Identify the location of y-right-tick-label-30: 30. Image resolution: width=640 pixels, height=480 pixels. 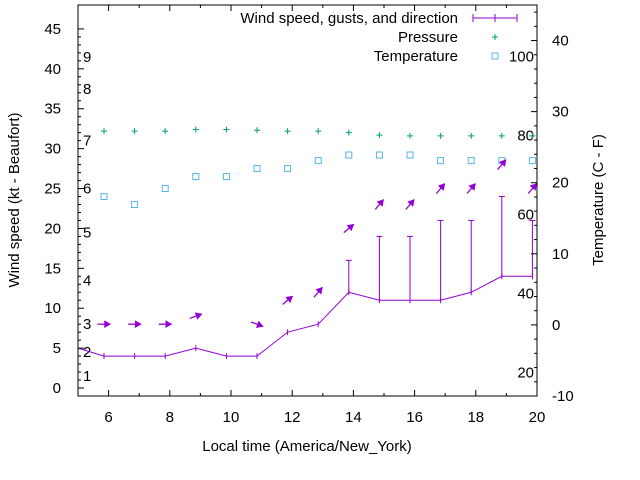
(560, 112).